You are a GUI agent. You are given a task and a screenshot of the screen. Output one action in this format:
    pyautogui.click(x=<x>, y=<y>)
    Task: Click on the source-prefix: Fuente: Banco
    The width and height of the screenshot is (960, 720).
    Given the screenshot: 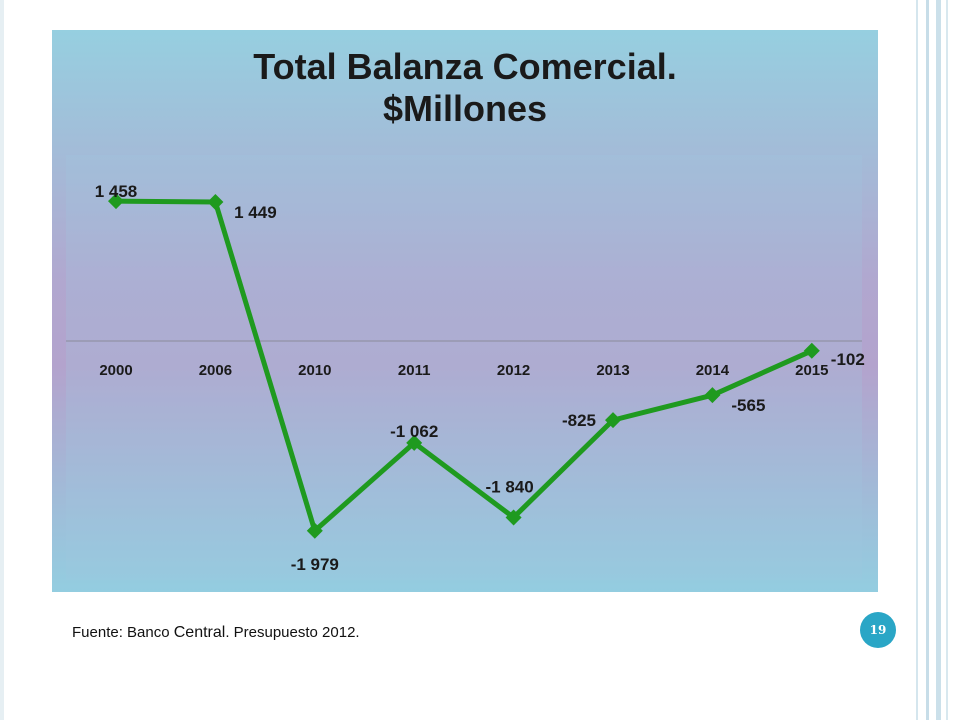 What is the action you would take?
    pyautogui.click(x=123, y=632)
    